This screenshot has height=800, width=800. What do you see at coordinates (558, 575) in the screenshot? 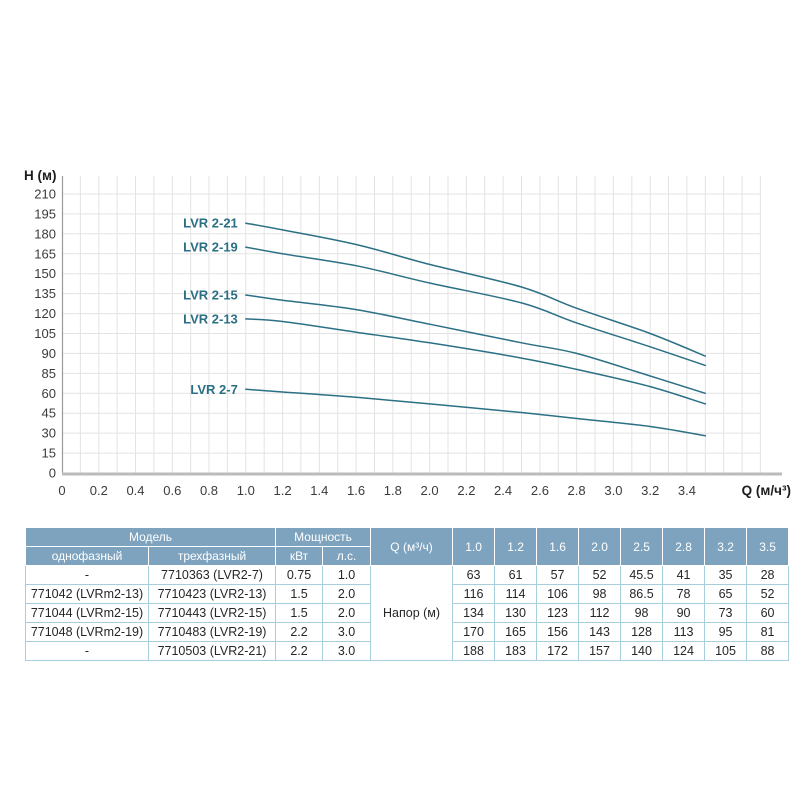
I see `cell-head-value: 57` at bounding box center [558, 575].